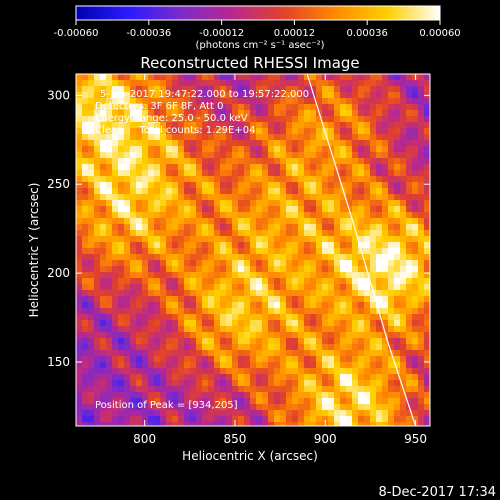 The width and height of the screenshot is (500, 500). I want to click on x-tick-label: 950, so click(415, 439).